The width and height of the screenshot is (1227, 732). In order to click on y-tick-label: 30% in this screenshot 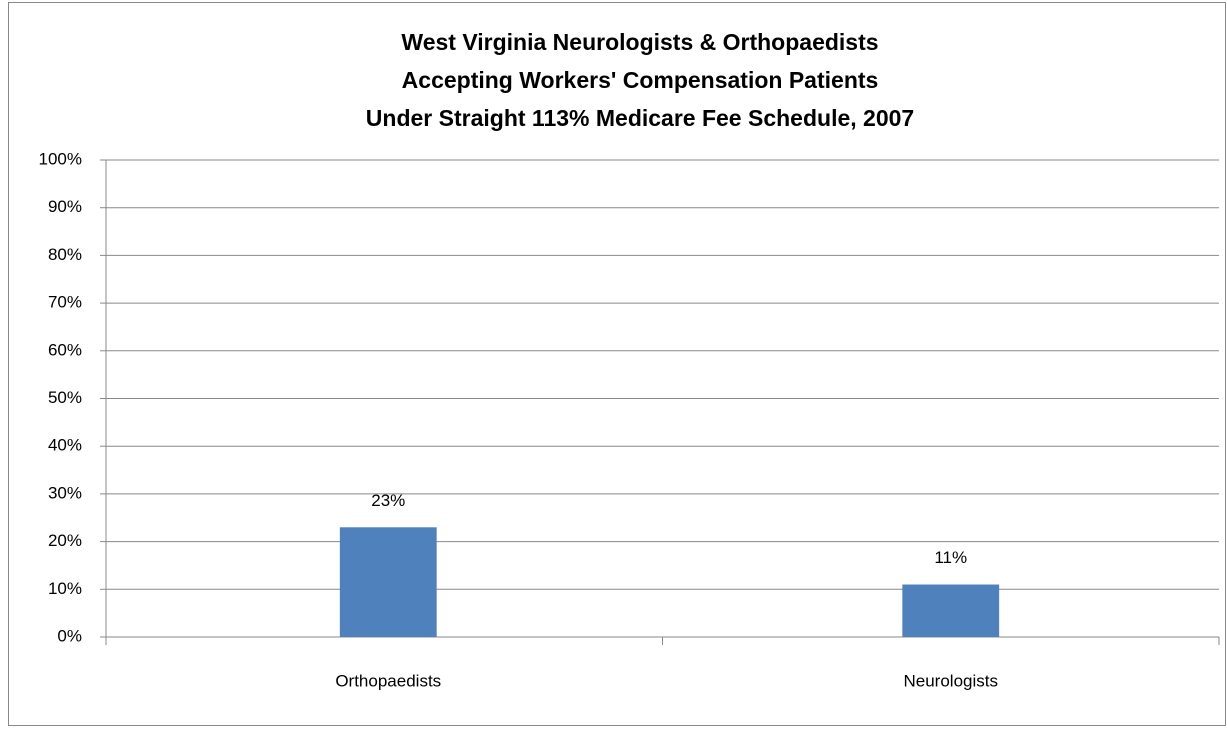, I will do `click(65, 492)`.